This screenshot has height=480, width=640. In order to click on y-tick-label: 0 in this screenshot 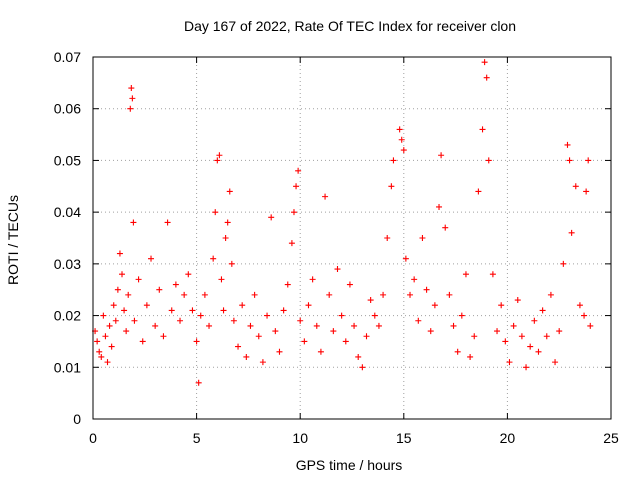, I will do `click(77, 419)`.